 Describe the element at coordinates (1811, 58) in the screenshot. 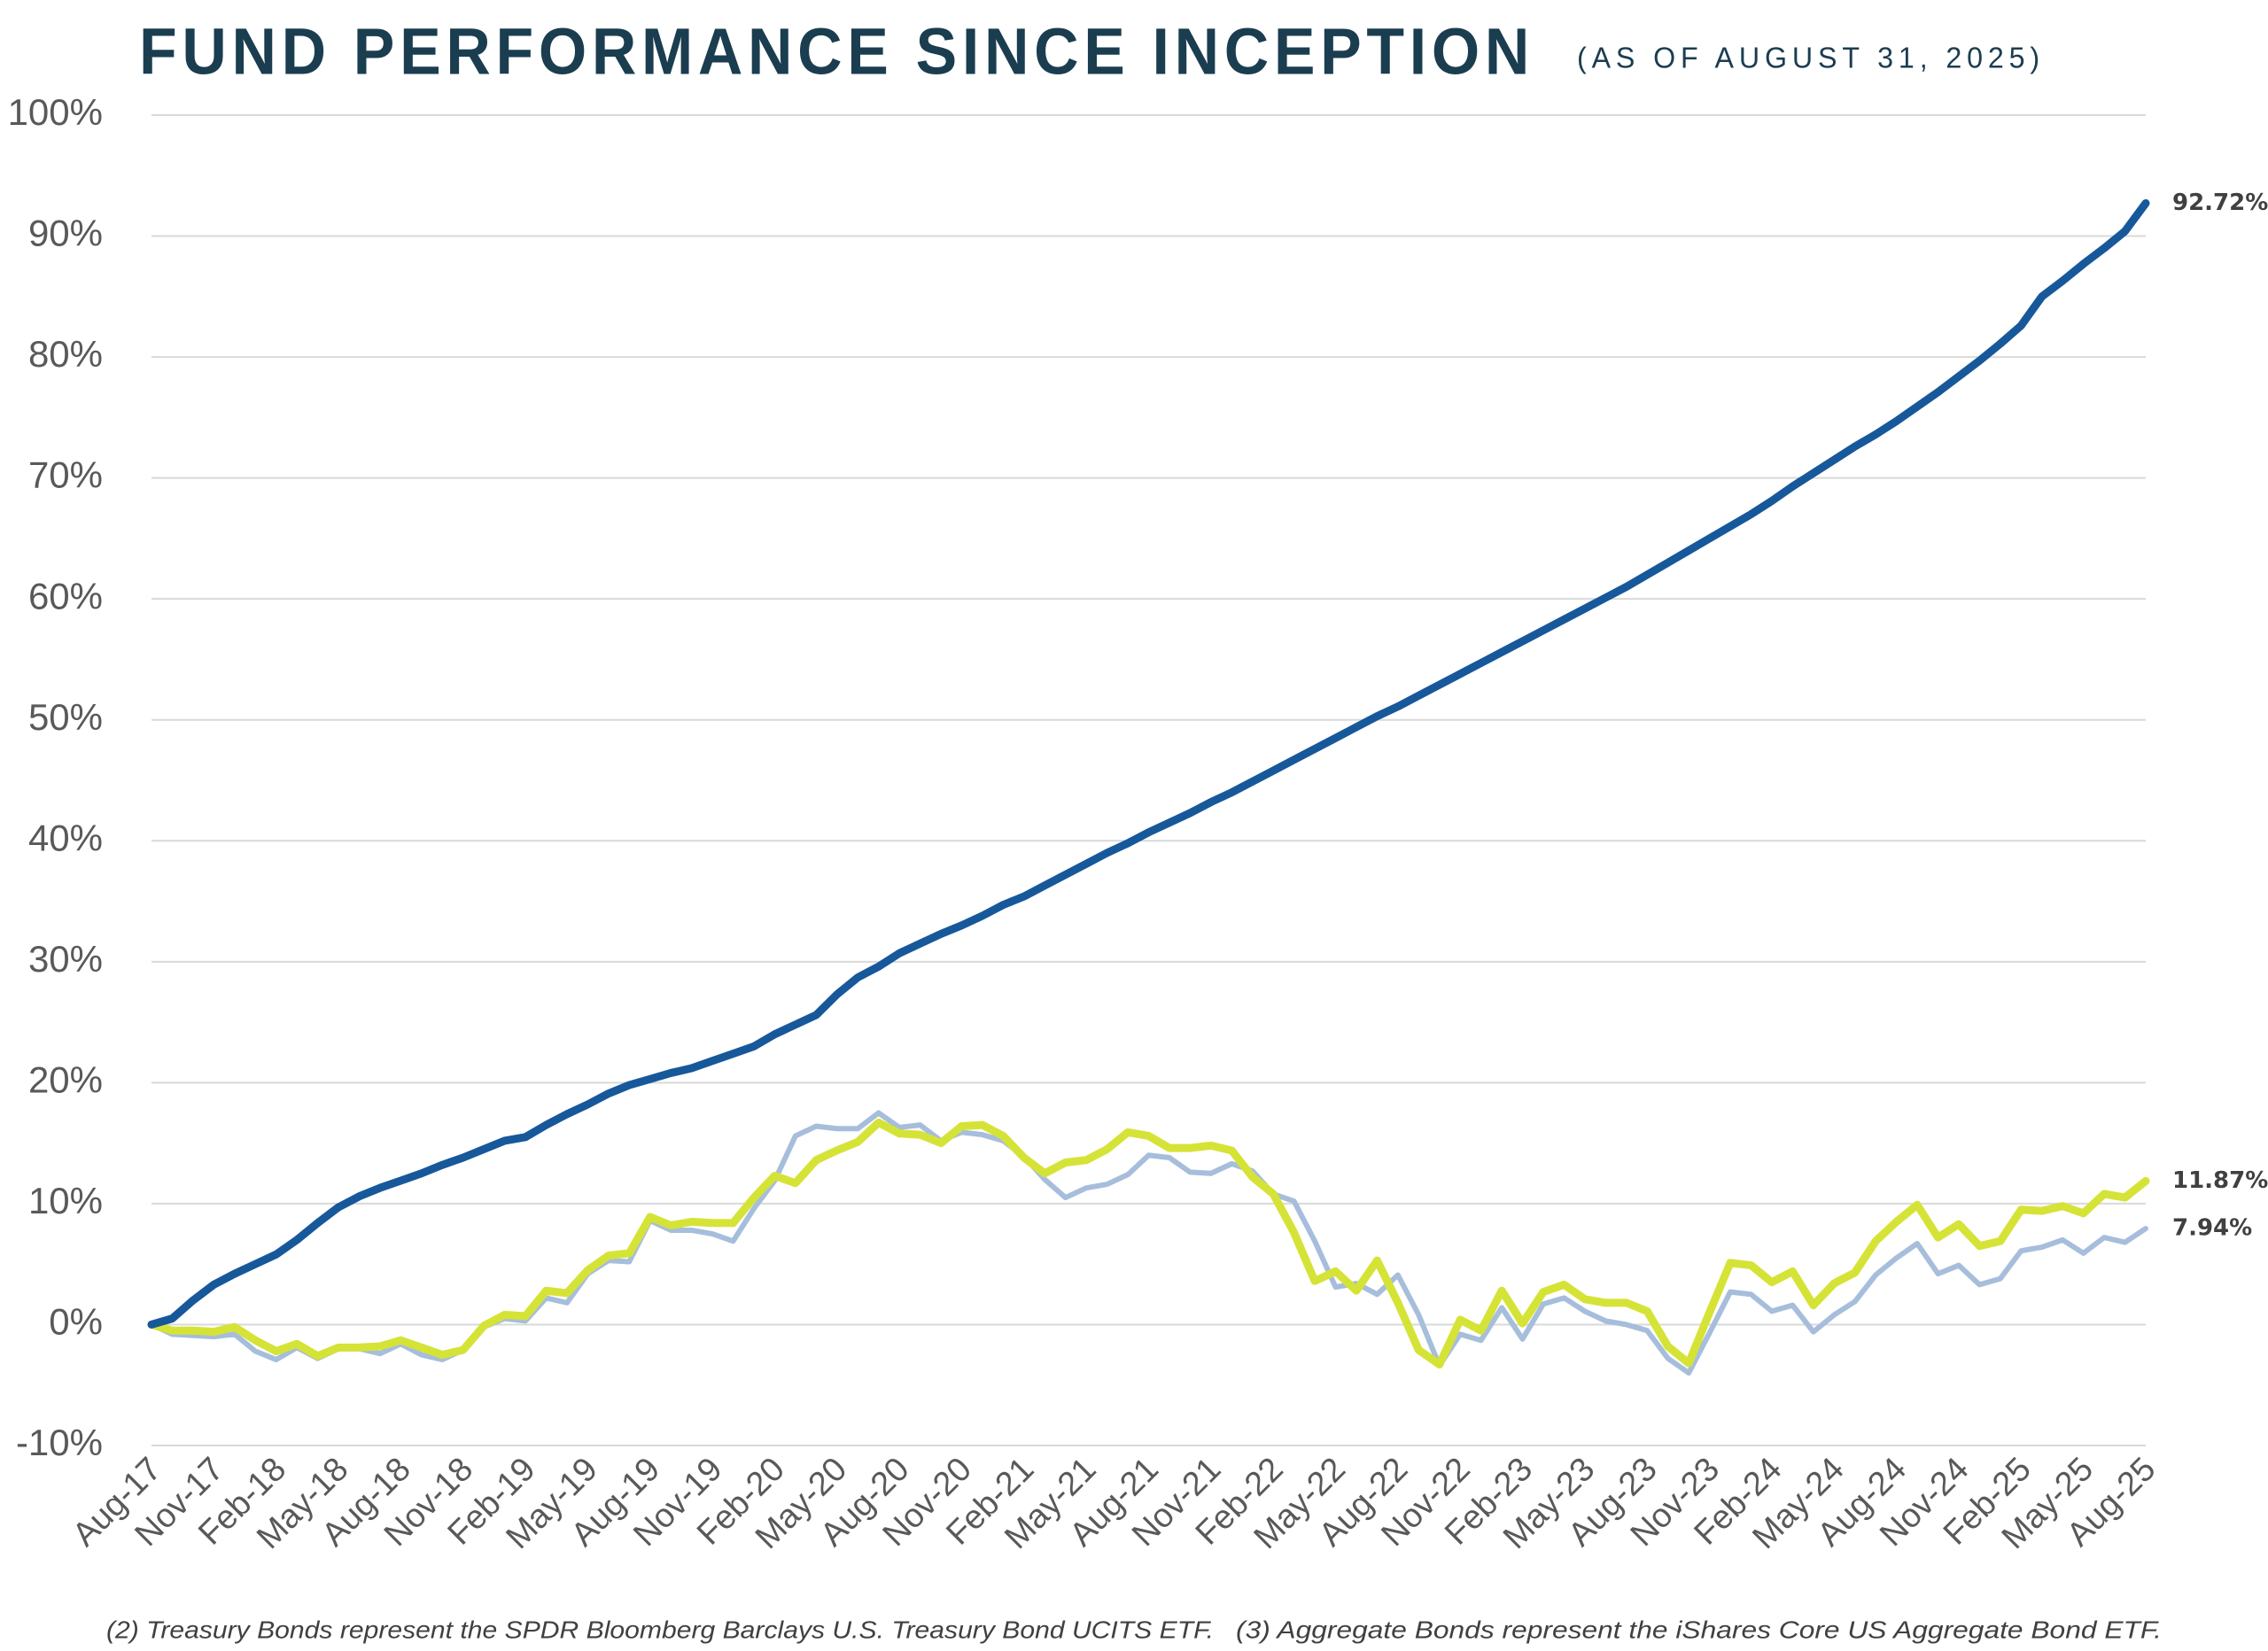

I see `chart-subtitle: (AS OF AUGUST 31, 2025)` at that location.